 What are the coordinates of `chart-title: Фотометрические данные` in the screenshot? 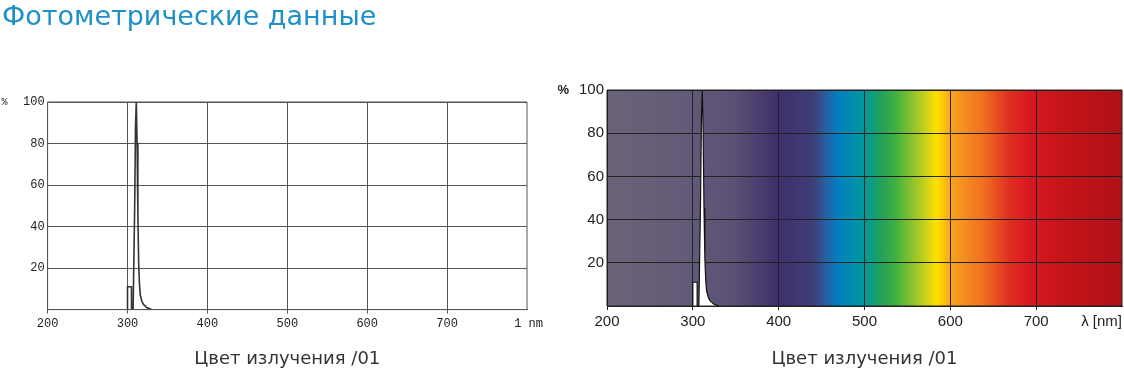 It's located at (189, 15).